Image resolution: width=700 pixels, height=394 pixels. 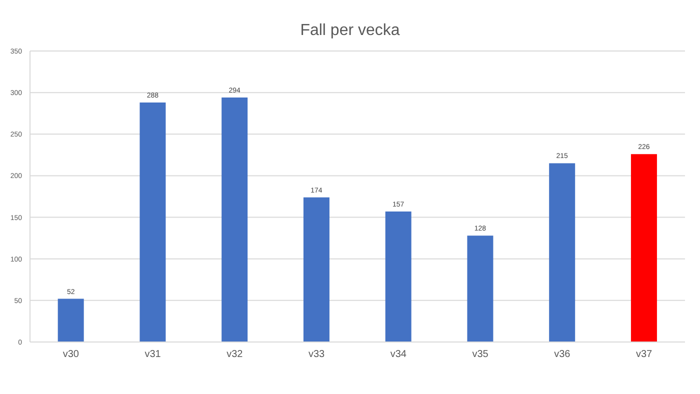 What do you see at coordinates (317, 354) in the screenshot?
I see `x-tick-label: v33` at bounding box center [317, 354].